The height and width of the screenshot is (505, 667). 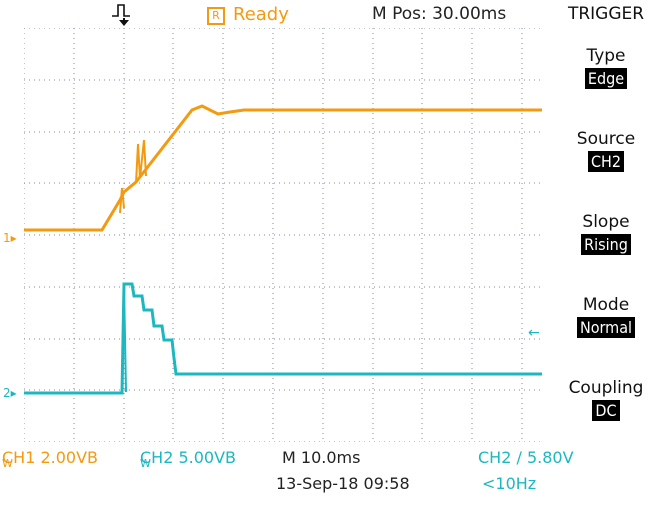 I want to click on menu-item-coupling: Coupling DC, so click(x=606, y=399).